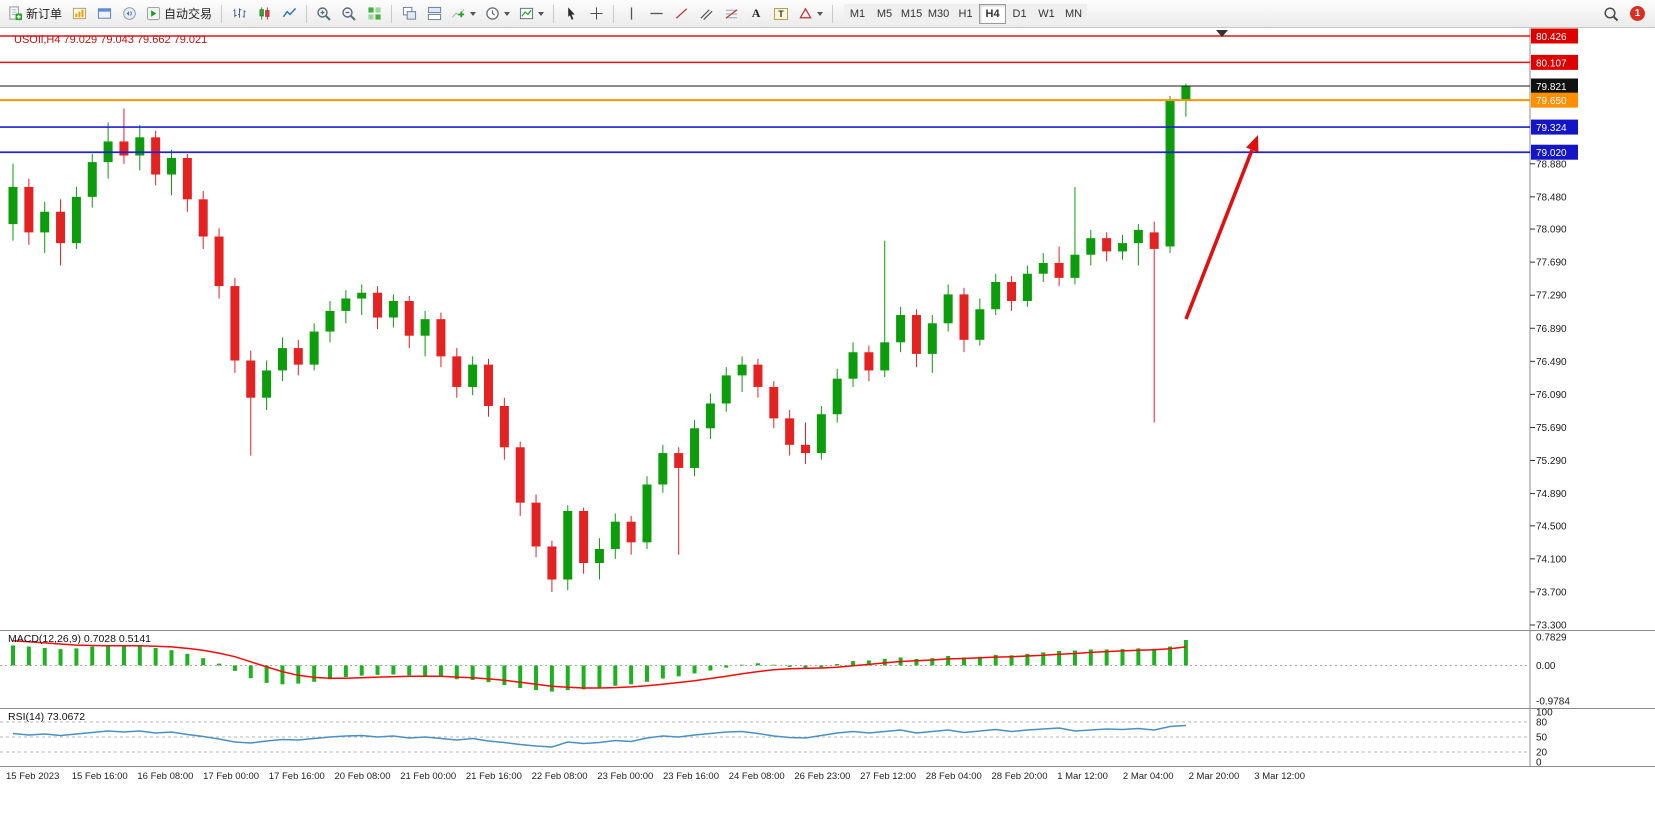 This screenshot has height=830, width=1655. I want to click on tile-horizontal-button, so click(434, 14).